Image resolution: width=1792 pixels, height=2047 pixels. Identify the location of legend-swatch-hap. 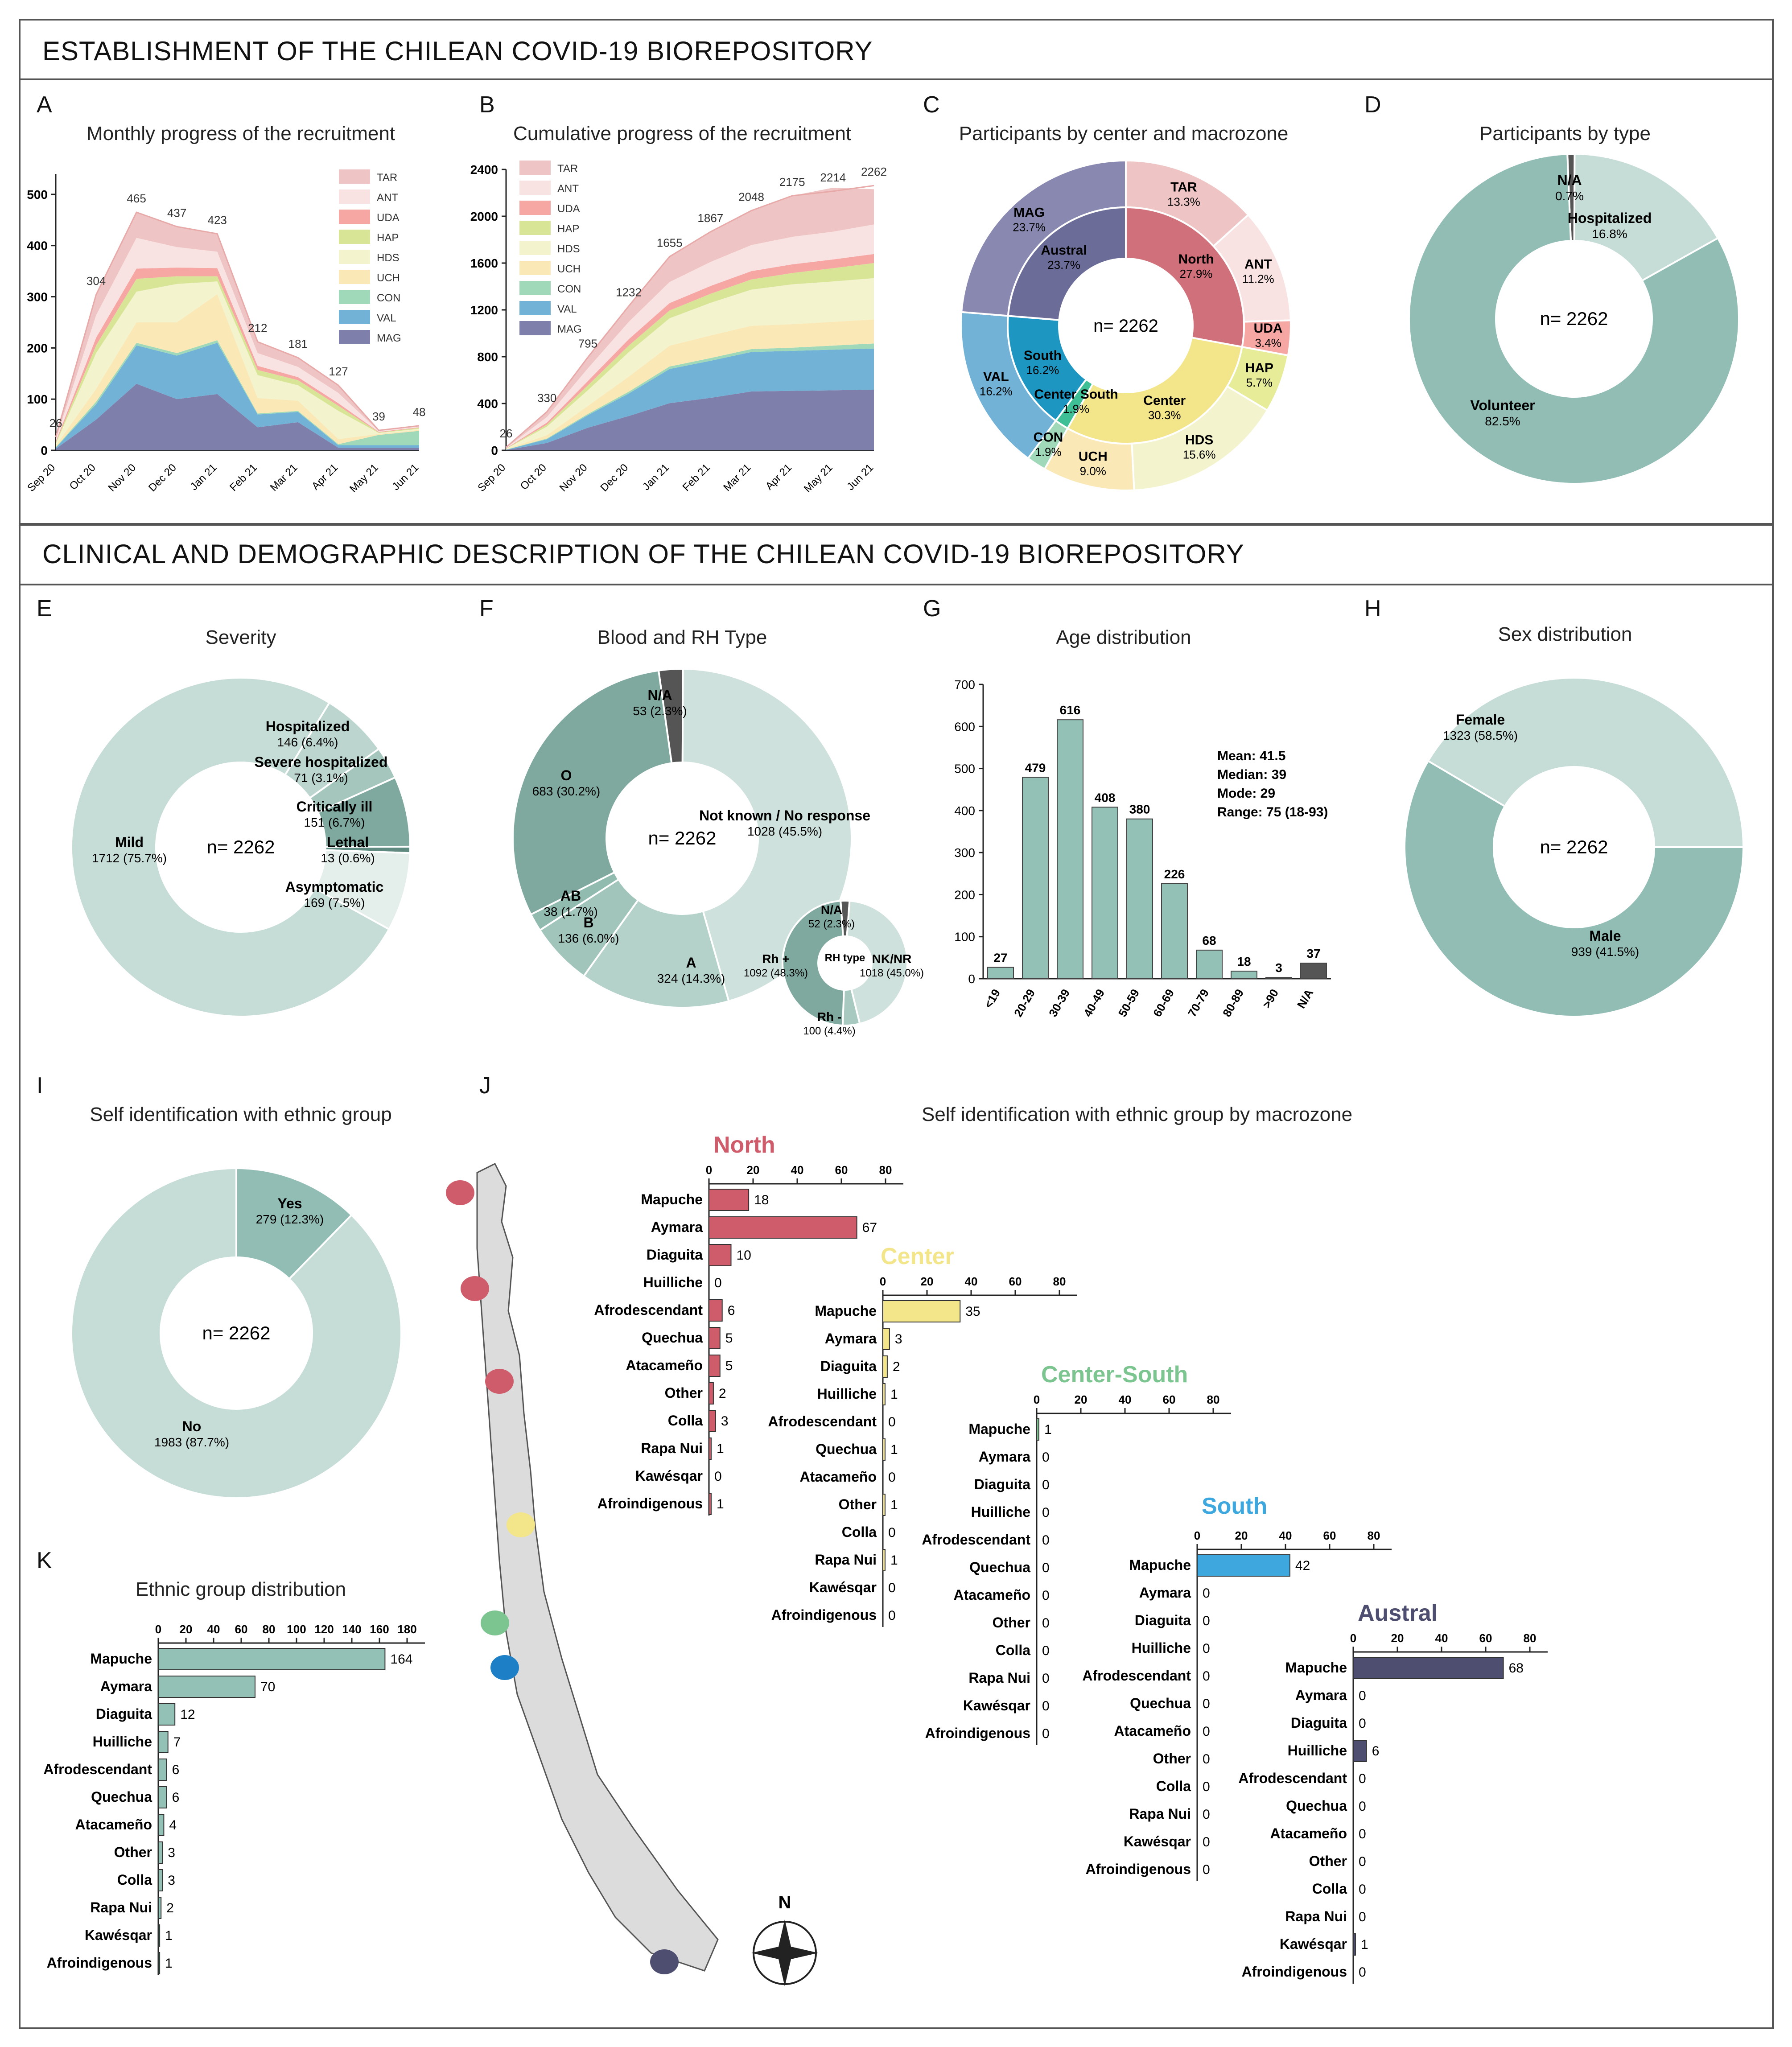
(354, 237).